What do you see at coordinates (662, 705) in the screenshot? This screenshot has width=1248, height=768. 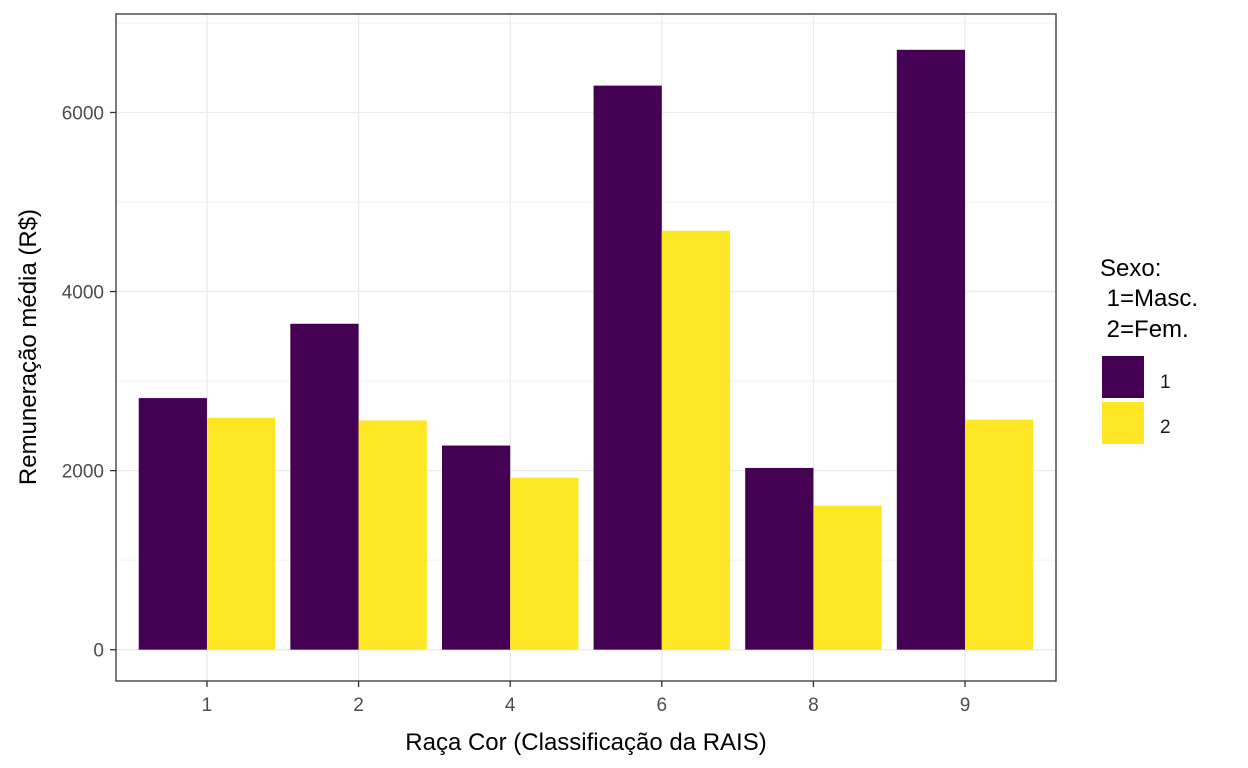 I see `x-tick-label: 6` at bounding box center [662, 705].